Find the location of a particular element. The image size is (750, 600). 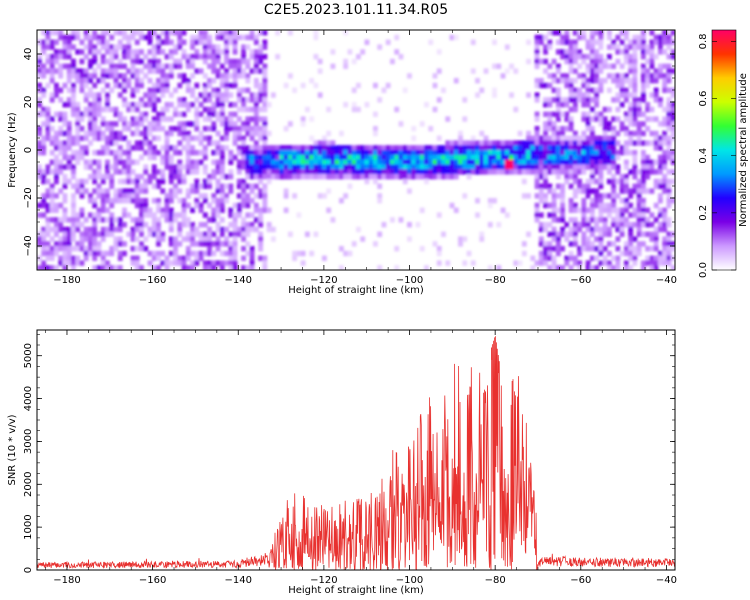

x-tick-label: −80 is located at coordinates (495, 580).